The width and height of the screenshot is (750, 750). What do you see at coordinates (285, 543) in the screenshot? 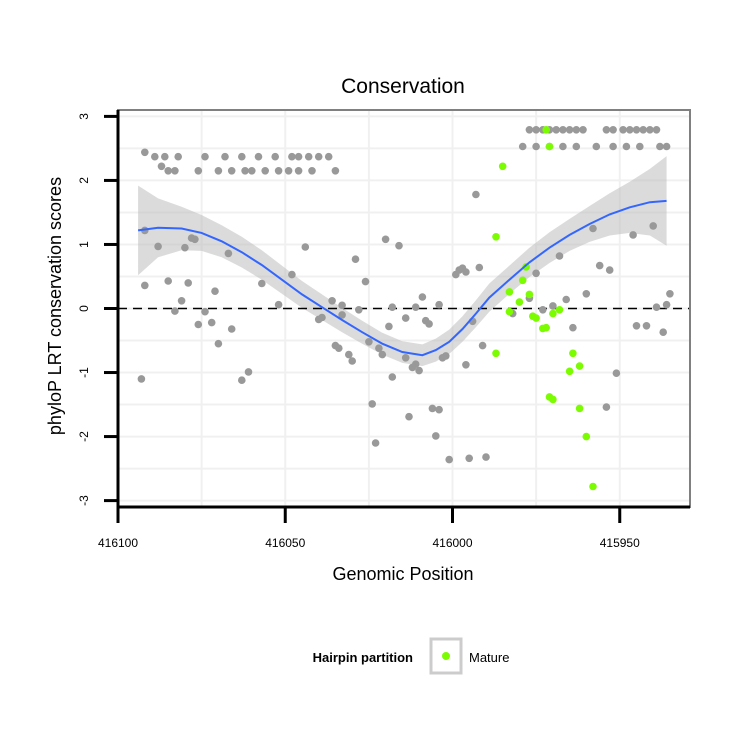
I see `x-tick-label: 416050` at bounding box center [285, 543].